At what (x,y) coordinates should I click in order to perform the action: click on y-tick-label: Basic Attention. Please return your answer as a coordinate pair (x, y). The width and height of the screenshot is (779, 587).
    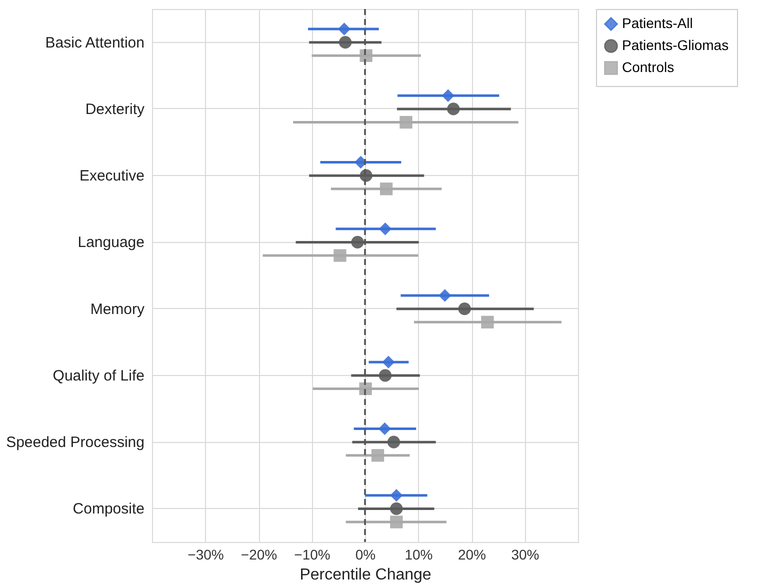
    Looking at the image, I should click on (94, 43).